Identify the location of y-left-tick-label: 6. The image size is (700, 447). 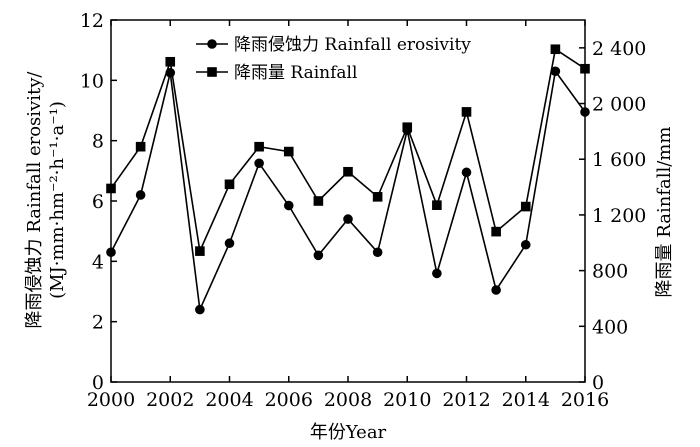
(98, 202).